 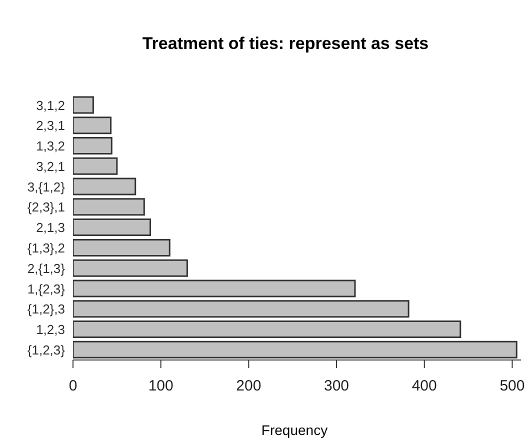 I want to click on y-tick-label: 2,{1,3}, so click(x=46, y=268).